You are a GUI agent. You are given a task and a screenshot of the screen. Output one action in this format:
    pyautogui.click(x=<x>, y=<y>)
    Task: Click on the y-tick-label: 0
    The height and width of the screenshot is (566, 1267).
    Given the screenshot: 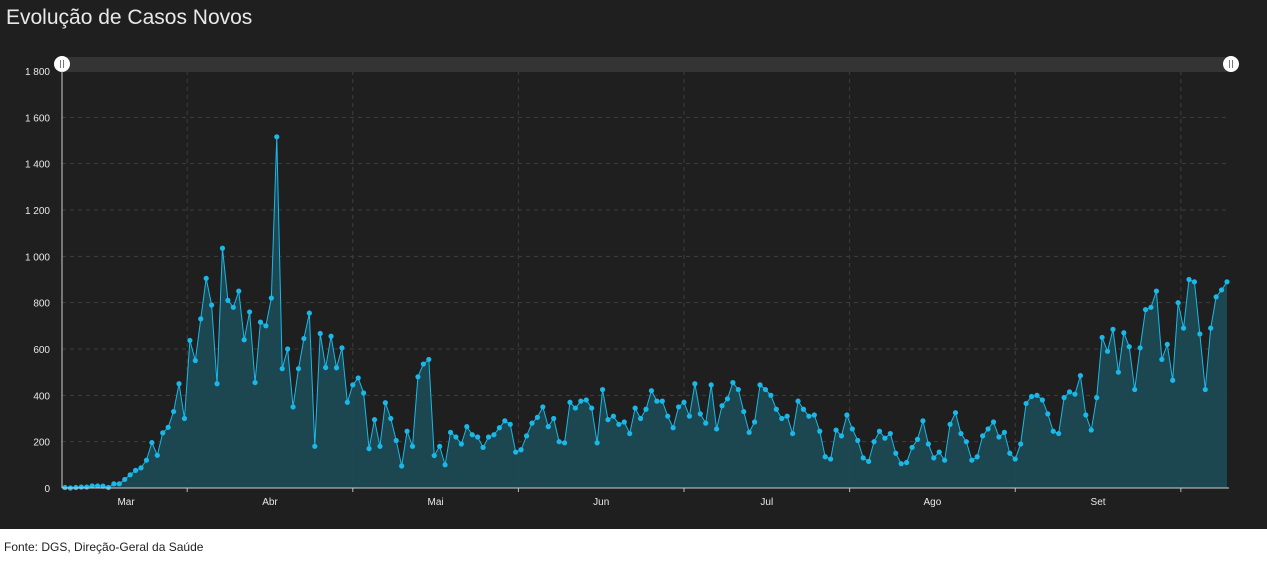 What is the action you would take?
    pyautogui.click(x=47, y=489)
    